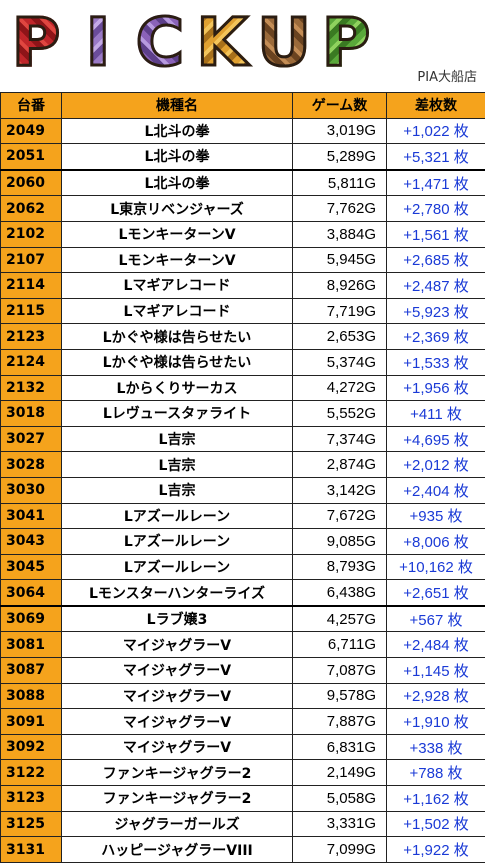 The width and height of the screenshot is (485, 863). I want to click on machine-no-cell: 3030, so click(31, 490).